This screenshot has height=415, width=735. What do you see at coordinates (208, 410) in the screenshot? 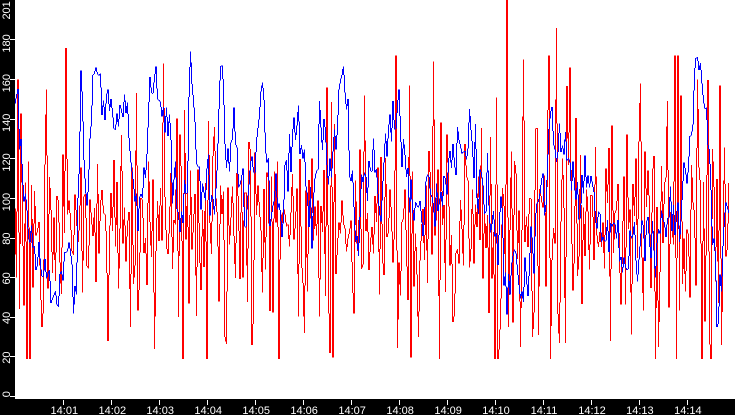
I see `svg-text: 14:04` at bounding box center [208, 410].